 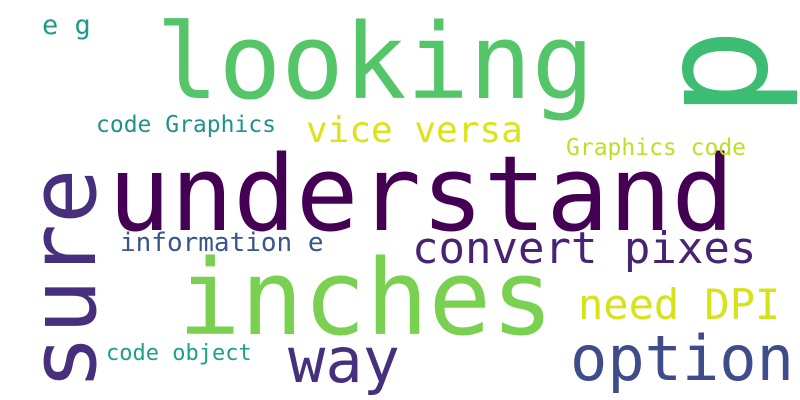 What do you see at coordinates (366, 298) in the screenshot?
I see `word-inches: inches` at bounding box center [366, 298].